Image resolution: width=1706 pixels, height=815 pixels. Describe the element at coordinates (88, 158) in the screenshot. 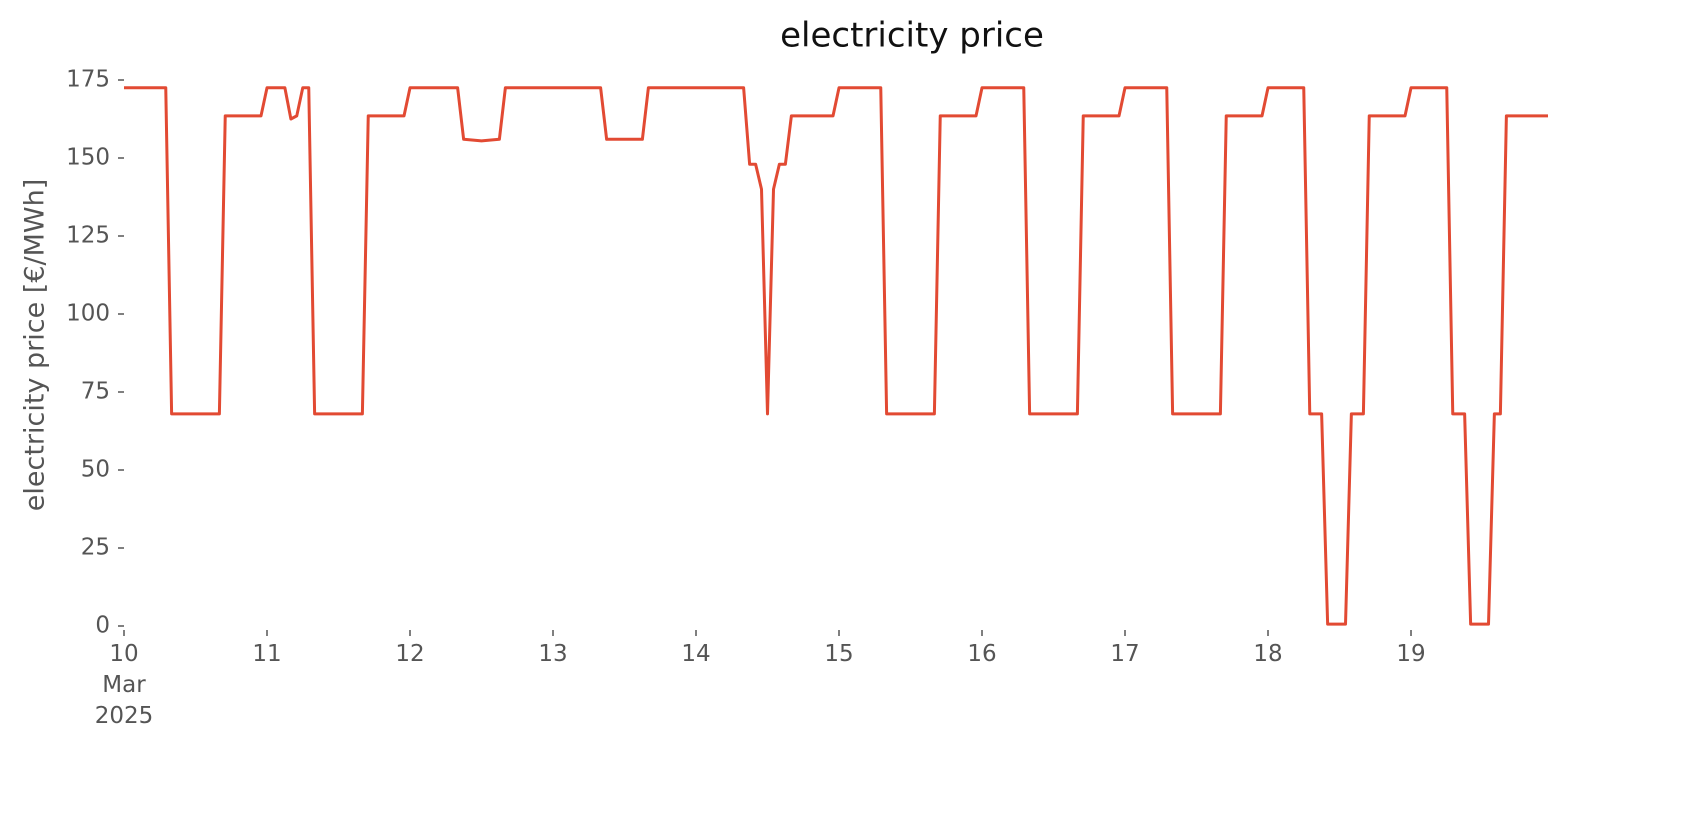

I see `y-tick-label: 150` at that location.